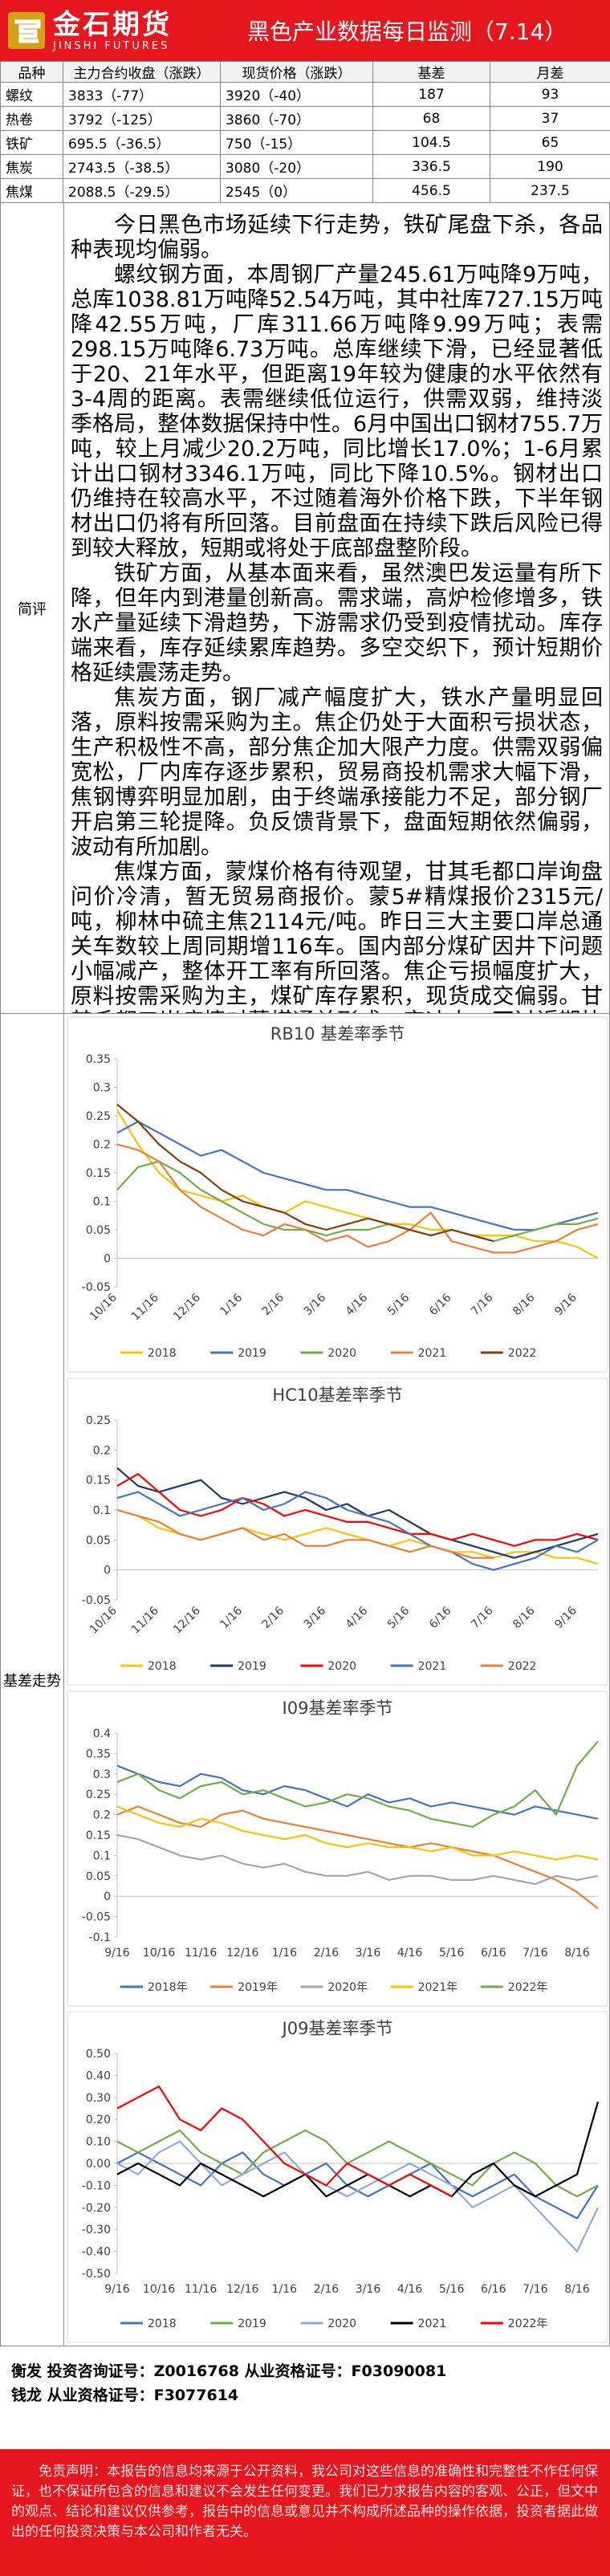 Image resolution: width=610 pixels, height=2576 pixels. What do you see at coordinates (337, 2028) in the screenshot?
I see `chart-title: J09基差率季节` at bounding box center [337, 2028].